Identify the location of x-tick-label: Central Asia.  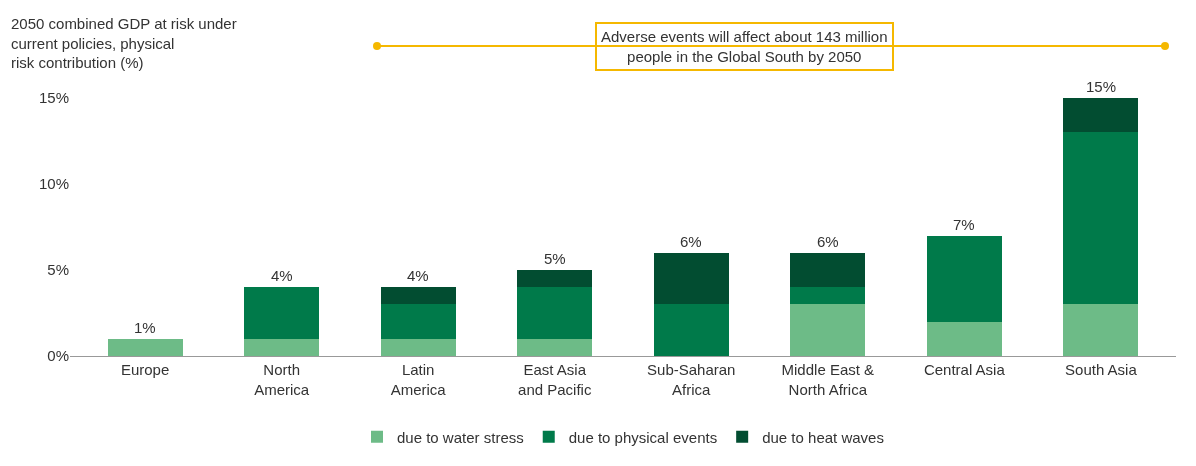
(964, 369).